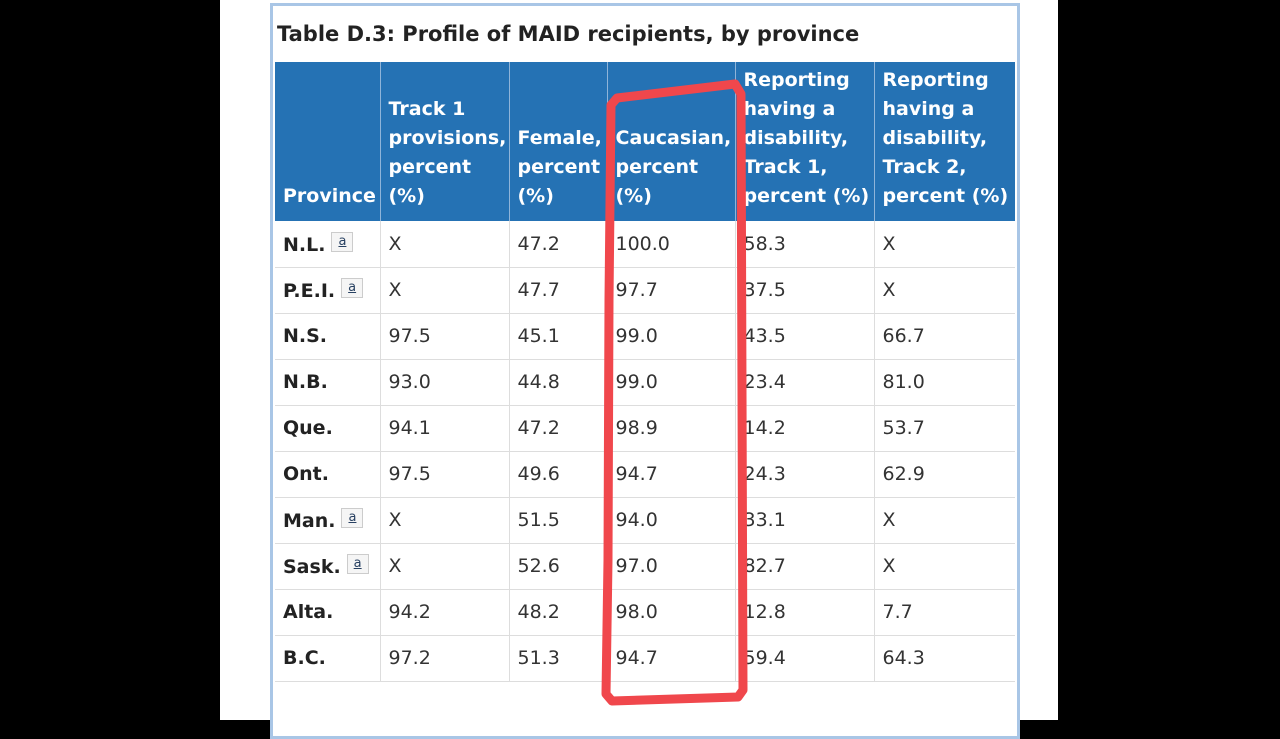 The height and width of the screenshot is (739, 1280). What do you see at coordinates (328, 244) in the screenshot?
I see `cell-province: N.L. a` at bounding box center [328, 244].